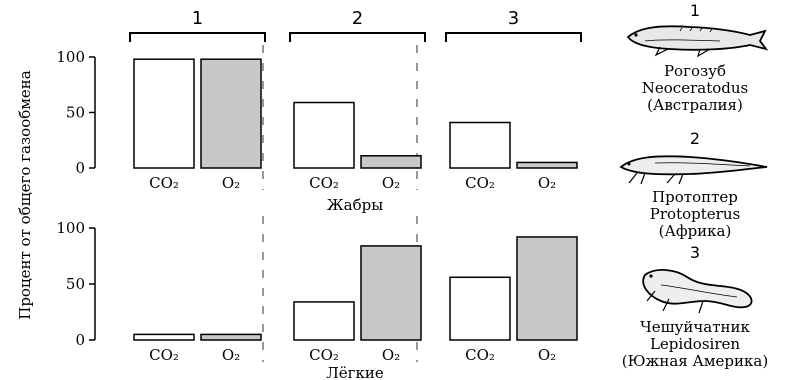 The image size is (803, 380). I want to click on species-3-name-ru: Чешуйчатник, so click(695, 327).